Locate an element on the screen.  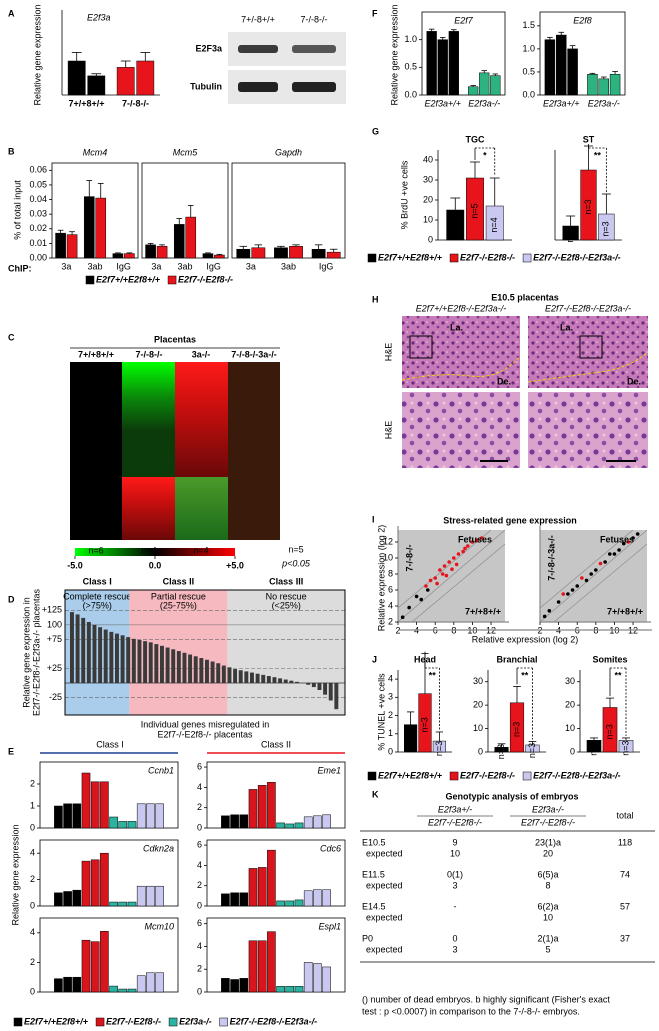
row-label: E2F3a is located at coordinates (209, 48).